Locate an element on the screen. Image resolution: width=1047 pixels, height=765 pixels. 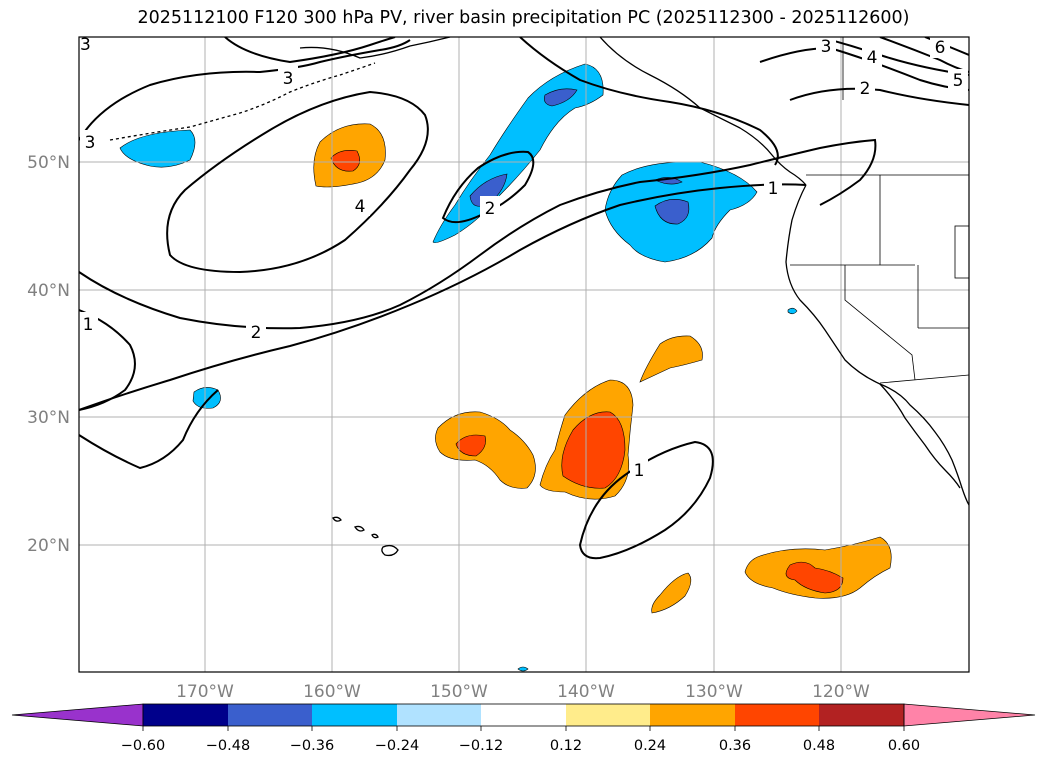
contour-2-loop is located at coordinates (488, 187).